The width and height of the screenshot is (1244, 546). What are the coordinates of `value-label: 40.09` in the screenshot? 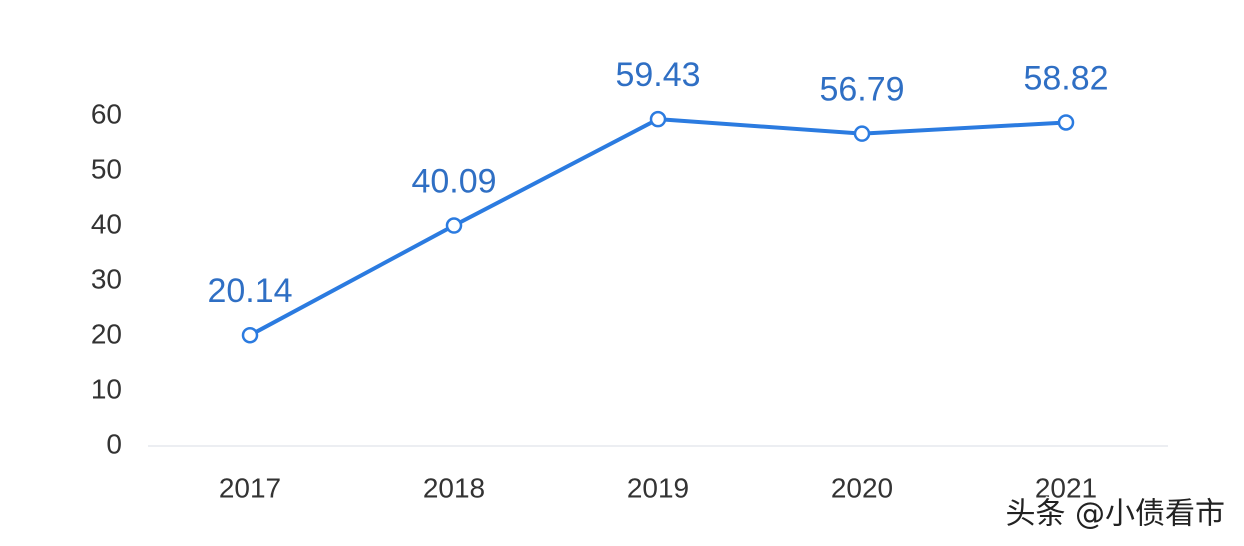 It's located at (453, 181).